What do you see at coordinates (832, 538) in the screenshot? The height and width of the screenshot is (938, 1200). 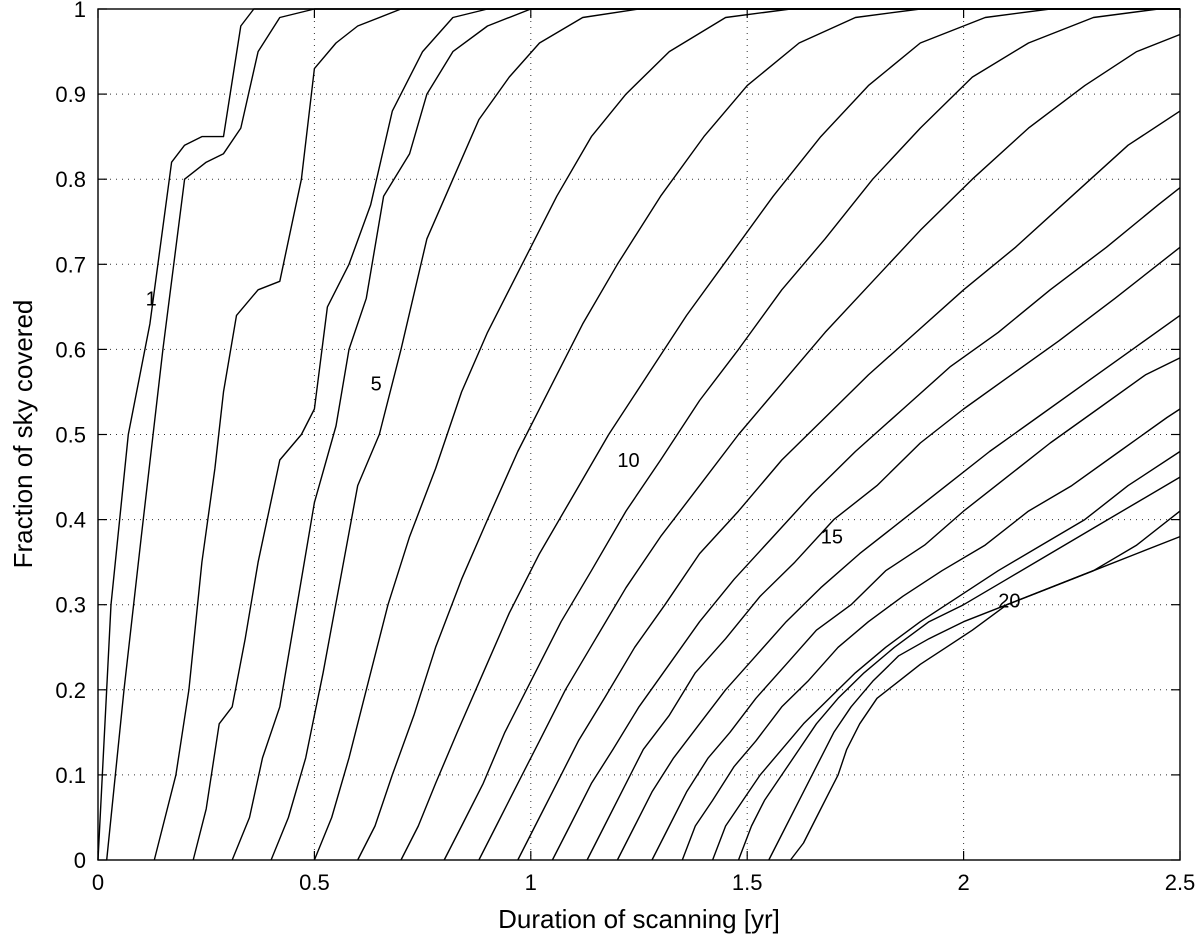 I see `curve-label: 15` at bounding box center [832, 538].